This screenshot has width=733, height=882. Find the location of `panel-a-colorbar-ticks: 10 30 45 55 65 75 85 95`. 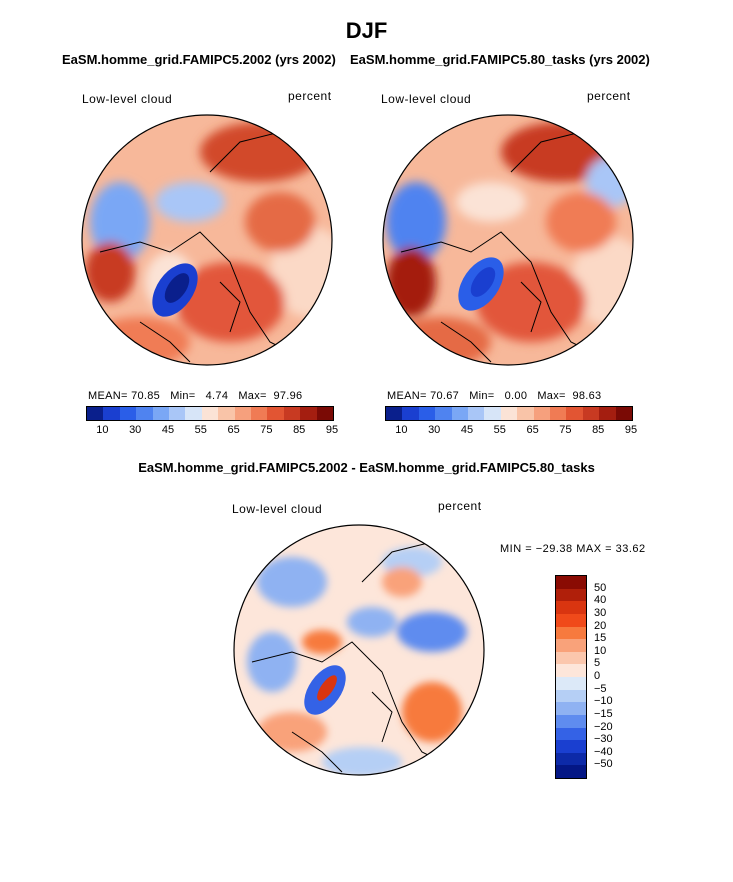

panel-a-colorbar-ticks: 10 30 45 55 65 75 85 95 is located at coordinates (212, 431).